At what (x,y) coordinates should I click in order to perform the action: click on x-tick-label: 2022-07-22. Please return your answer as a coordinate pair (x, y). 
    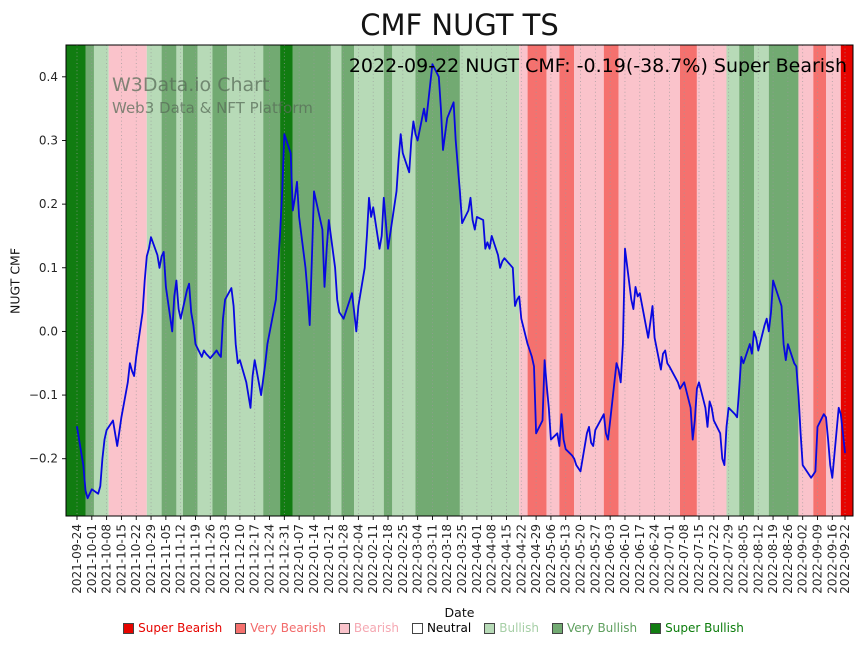
    Looking at the image, I should click on (714, 559).